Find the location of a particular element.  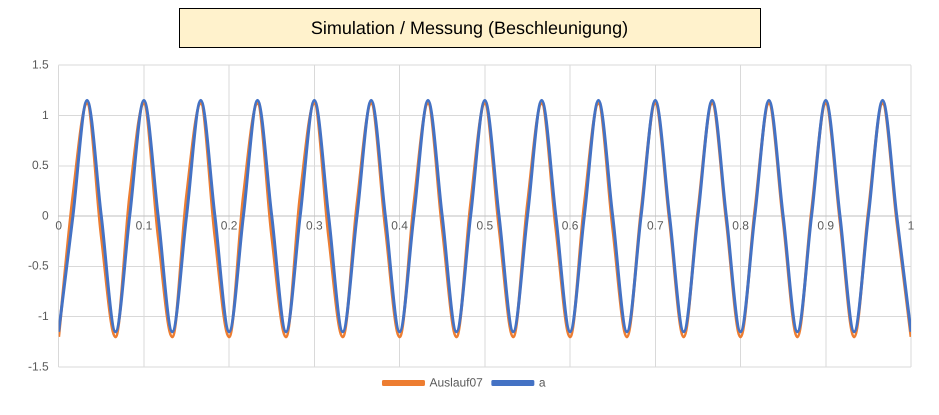

x-tick-label: 0.4 is located at coordinates (399, 225).